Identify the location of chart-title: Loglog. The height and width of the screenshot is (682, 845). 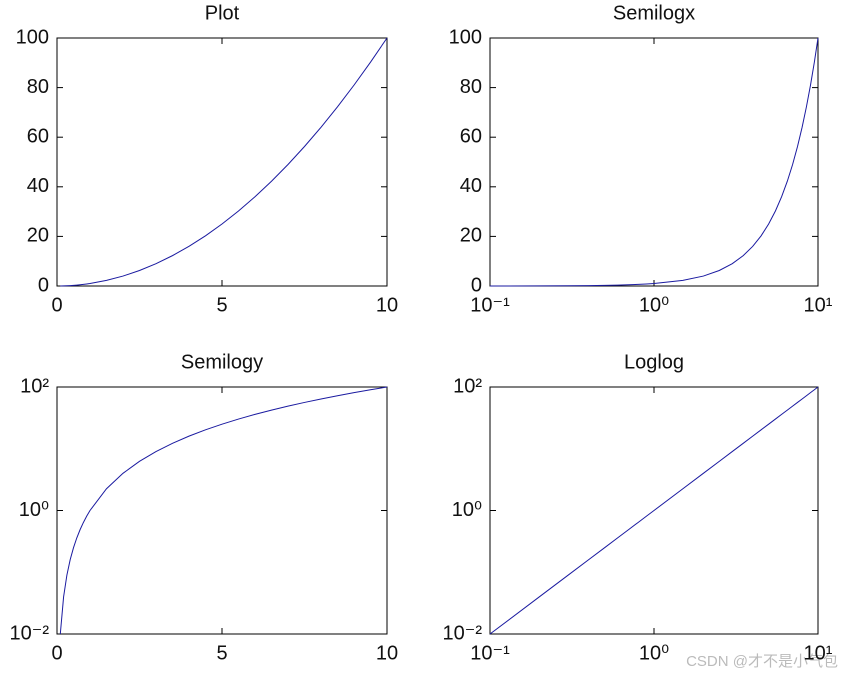
(654, 362).